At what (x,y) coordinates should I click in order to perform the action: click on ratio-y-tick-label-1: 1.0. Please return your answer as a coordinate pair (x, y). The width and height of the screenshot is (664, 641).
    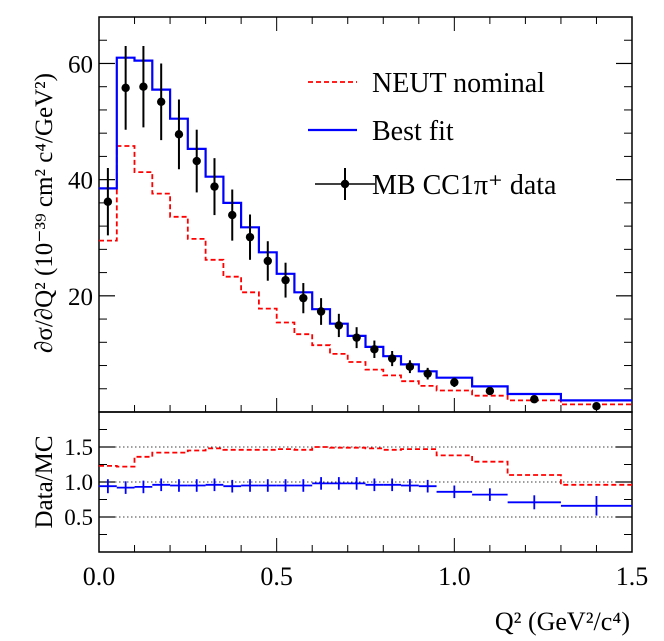
    Looking at the image, I should click on (78, 482).